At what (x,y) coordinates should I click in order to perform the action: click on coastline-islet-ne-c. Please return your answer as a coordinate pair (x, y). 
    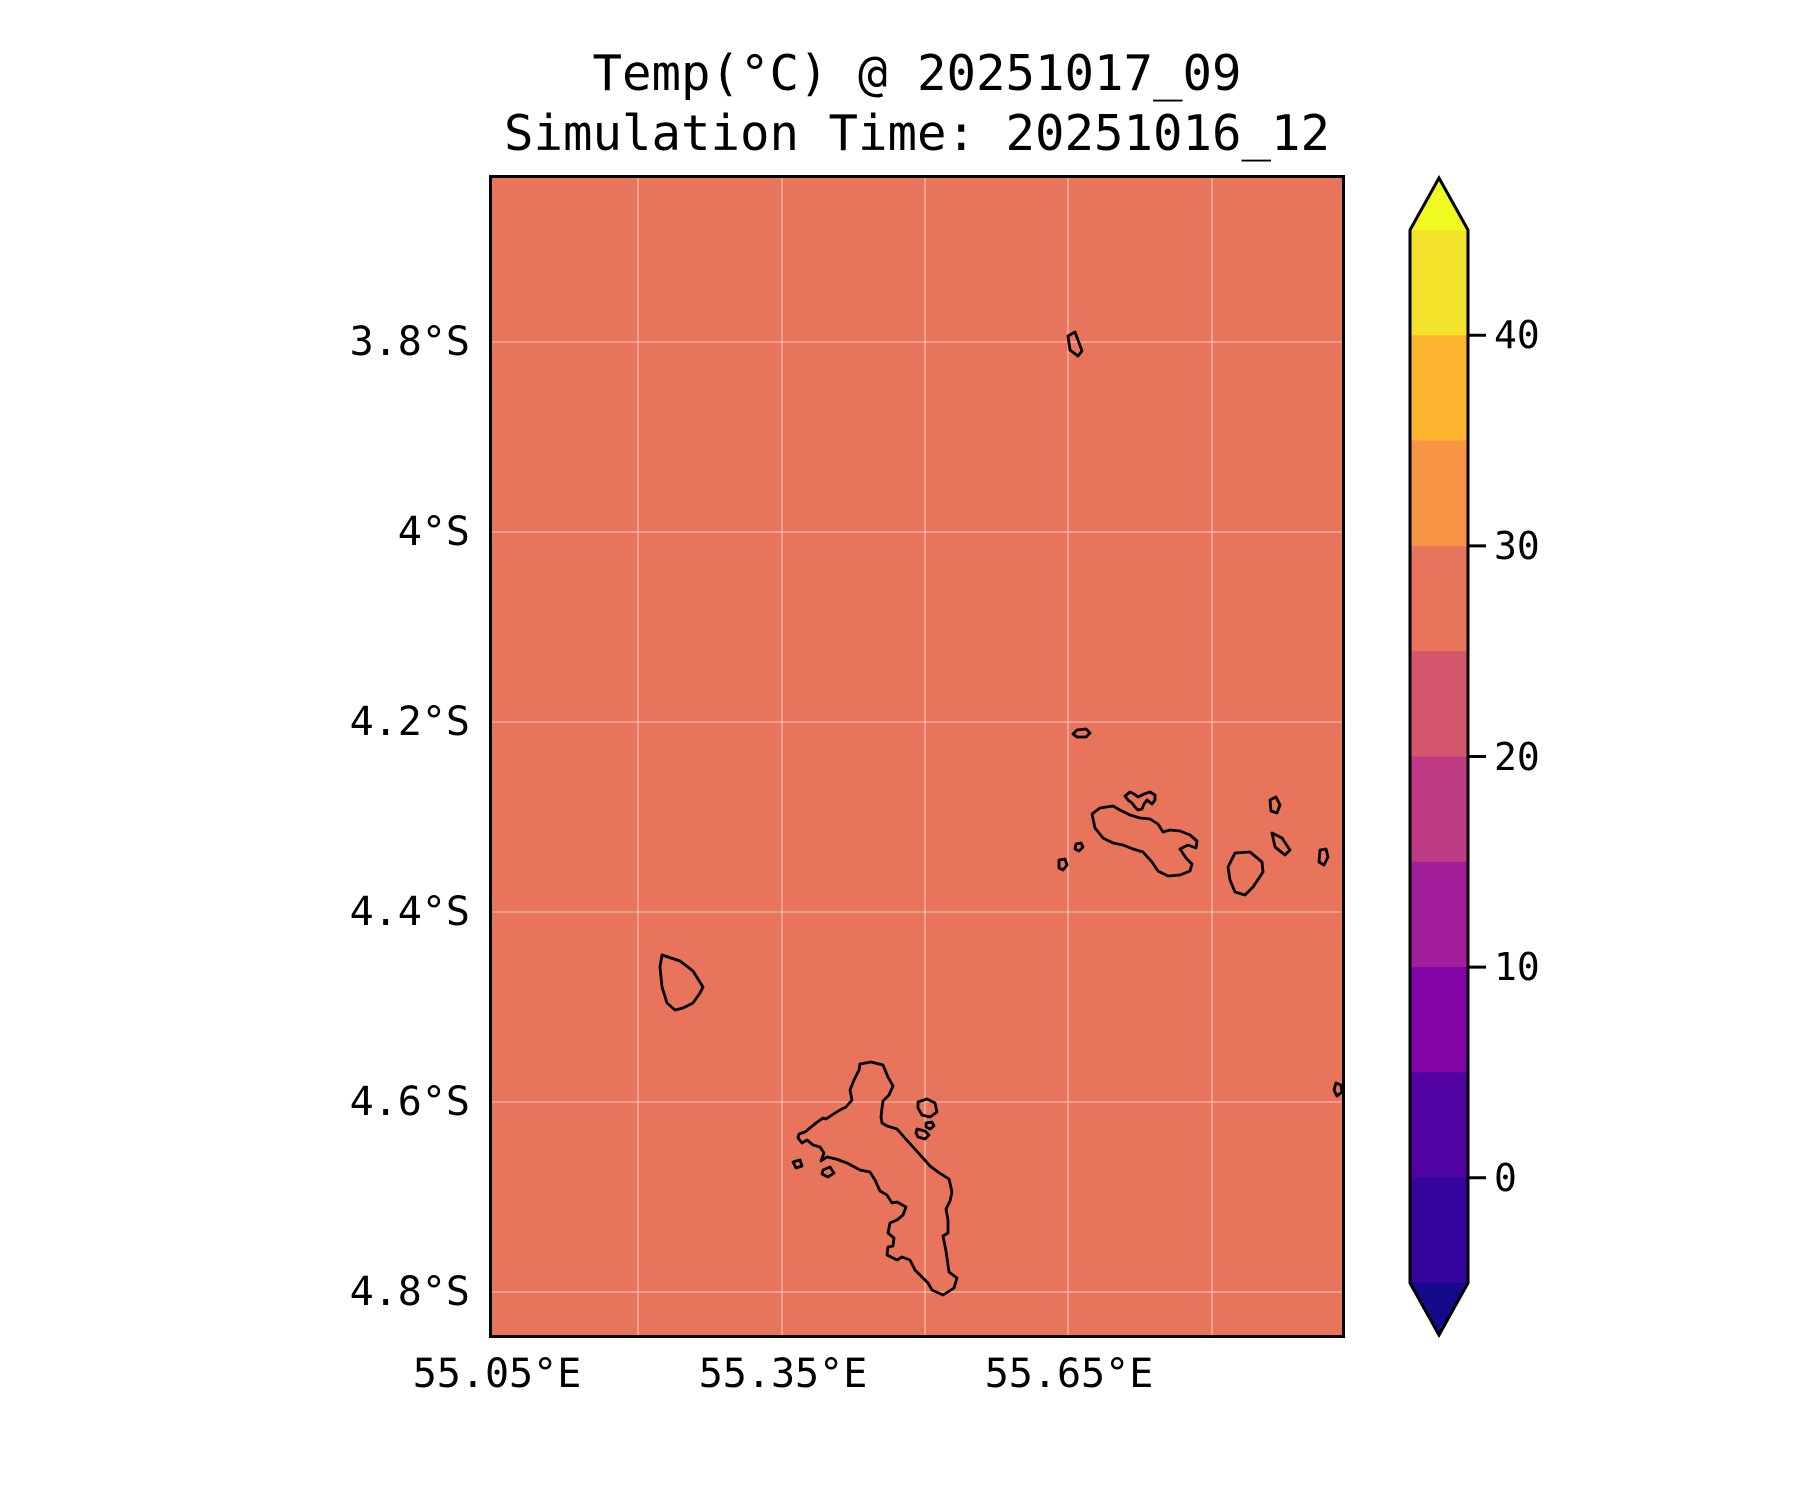
    Looking at the image, I should click on (922, 1134).